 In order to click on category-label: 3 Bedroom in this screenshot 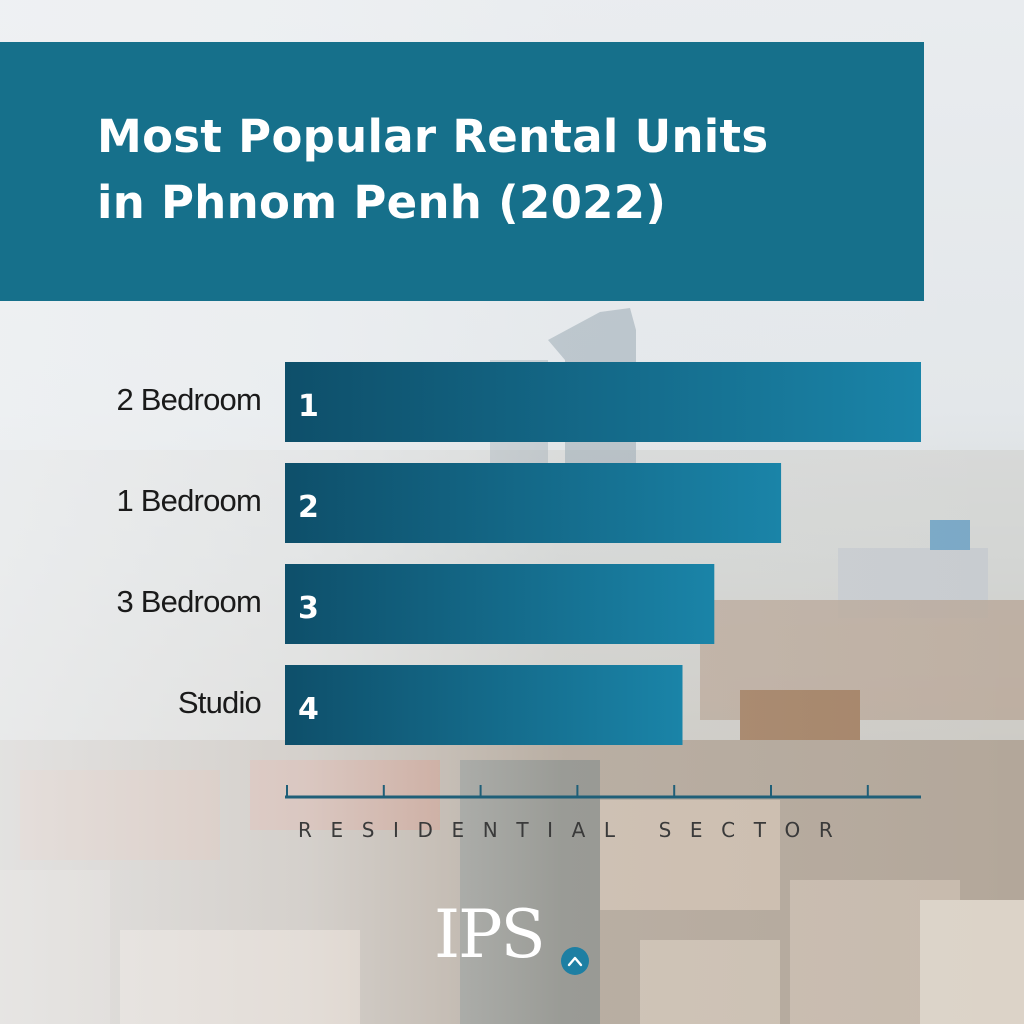, I will do `click(189, 601)`.